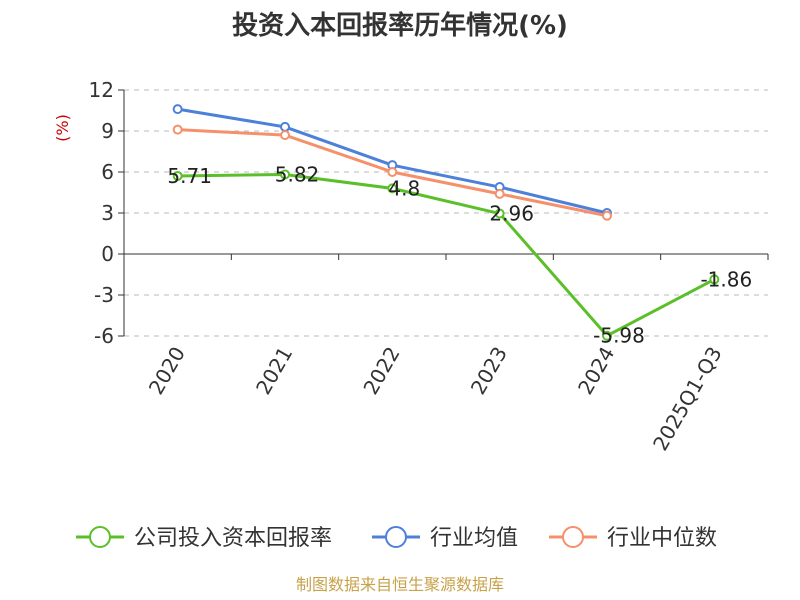  What do you see at coordinates (62, 128) in the screenshot?
I see `y-axis-unit: (%)` at bounding box center [62, 128].